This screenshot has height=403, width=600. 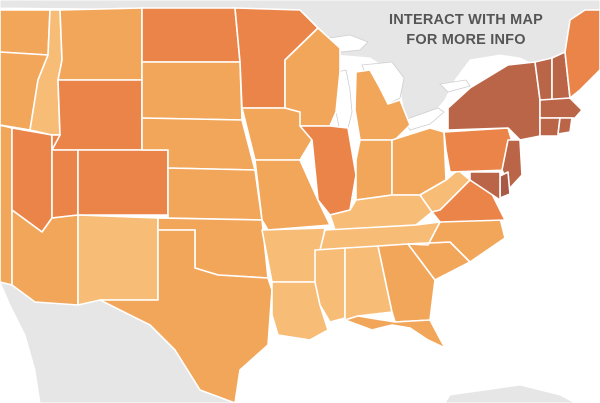 What do you see at coordinates (100, 44) in the screenshot?
I see `state-mt` at bounding box center [100, 44].